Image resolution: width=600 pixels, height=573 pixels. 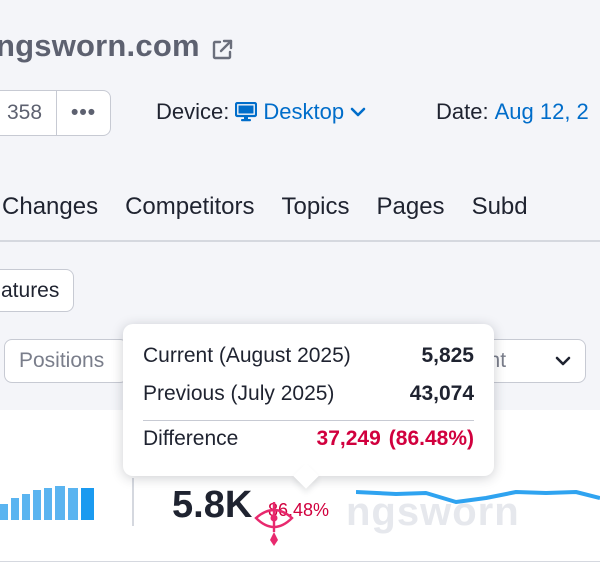 I want to click on domain-title: ngsworn.com, so click(x=117, y=46).